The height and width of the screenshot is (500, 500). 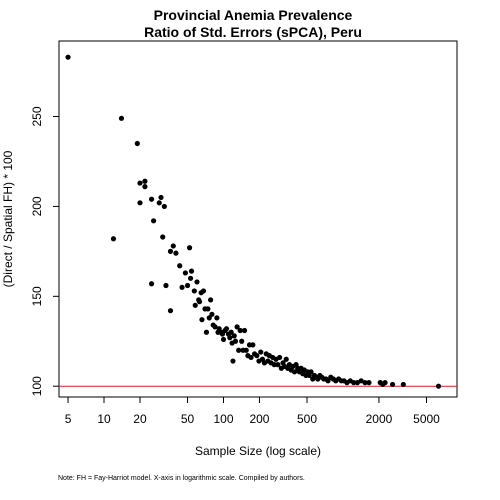 I want to click on x-tick-label: 200, so click(x=259, y=419).